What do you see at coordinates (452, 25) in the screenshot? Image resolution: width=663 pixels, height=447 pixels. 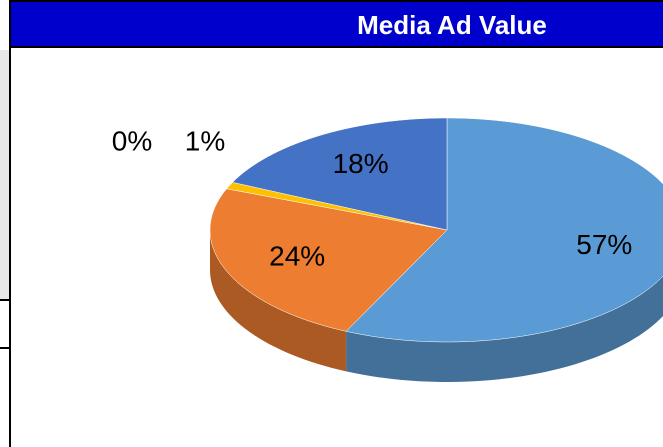 I see `chart-title: Media Ad Value` at bounding box center [452, 25].